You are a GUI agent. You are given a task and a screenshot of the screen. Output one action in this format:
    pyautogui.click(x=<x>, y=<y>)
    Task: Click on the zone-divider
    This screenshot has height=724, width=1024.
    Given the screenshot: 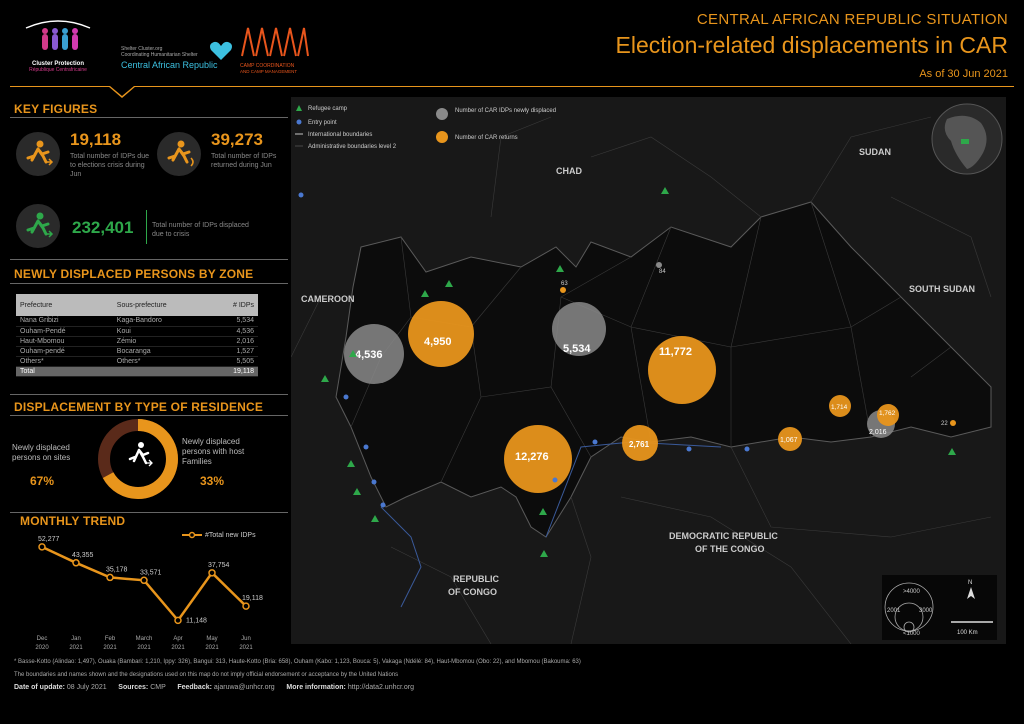 What is the action you would take?
    pyautogui.click(x=149, y=283)
    